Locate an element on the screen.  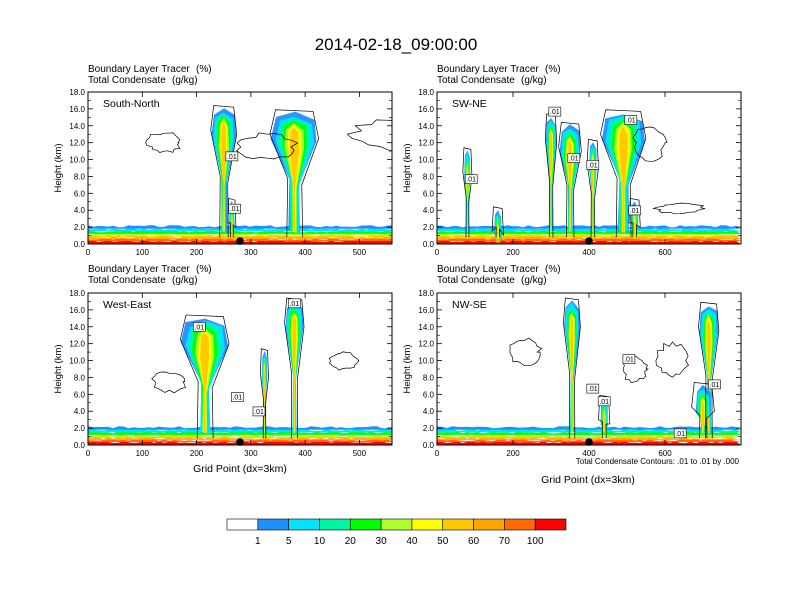
panel-1-ytick-label-0: 0.0 is located at coordinates (80, 244).